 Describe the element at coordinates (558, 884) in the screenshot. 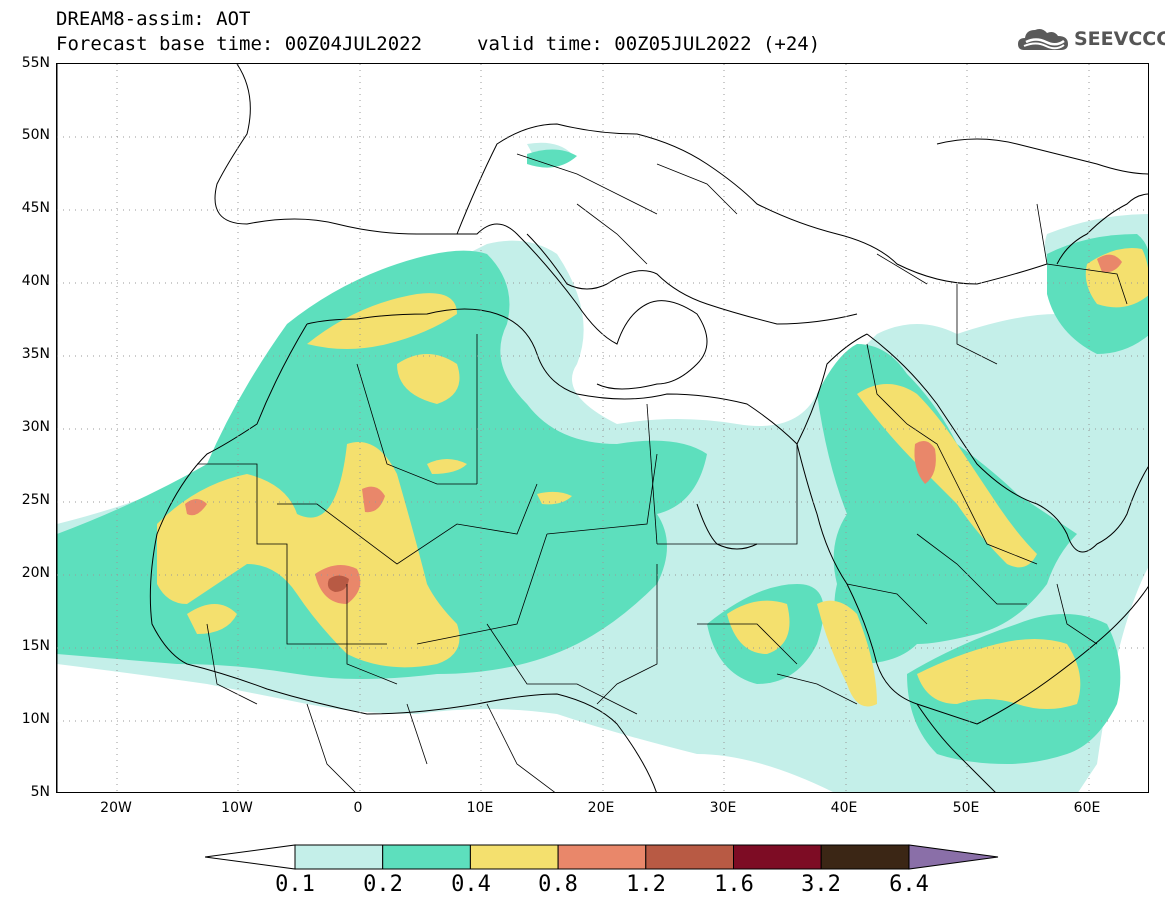

I see `legend-value-0.8: 0.8` at that location.